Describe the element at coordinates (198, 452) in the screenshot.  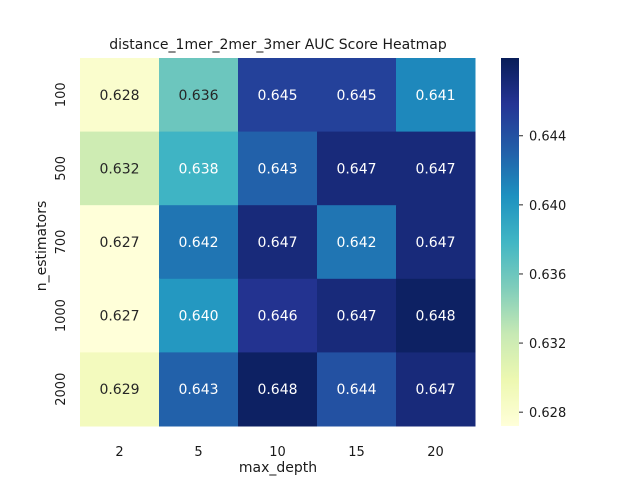
I see `x-tick-label: 5` at that location.